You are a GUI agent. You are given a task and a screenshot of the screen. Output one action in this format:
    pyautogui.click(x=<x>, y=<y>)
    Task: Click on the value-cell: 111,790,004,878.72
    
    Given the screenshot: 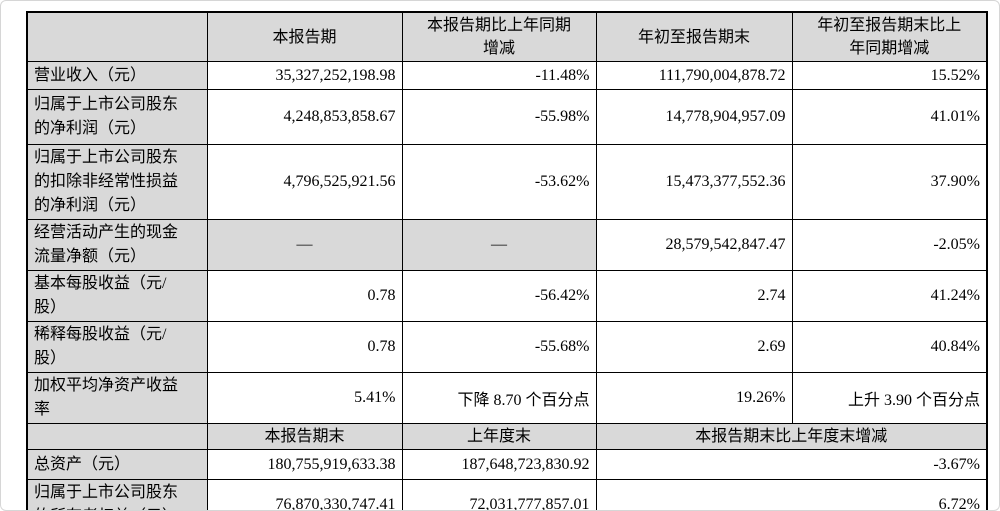 What is the action you would take?
    pyautogui.click(x=694, y=75)
    